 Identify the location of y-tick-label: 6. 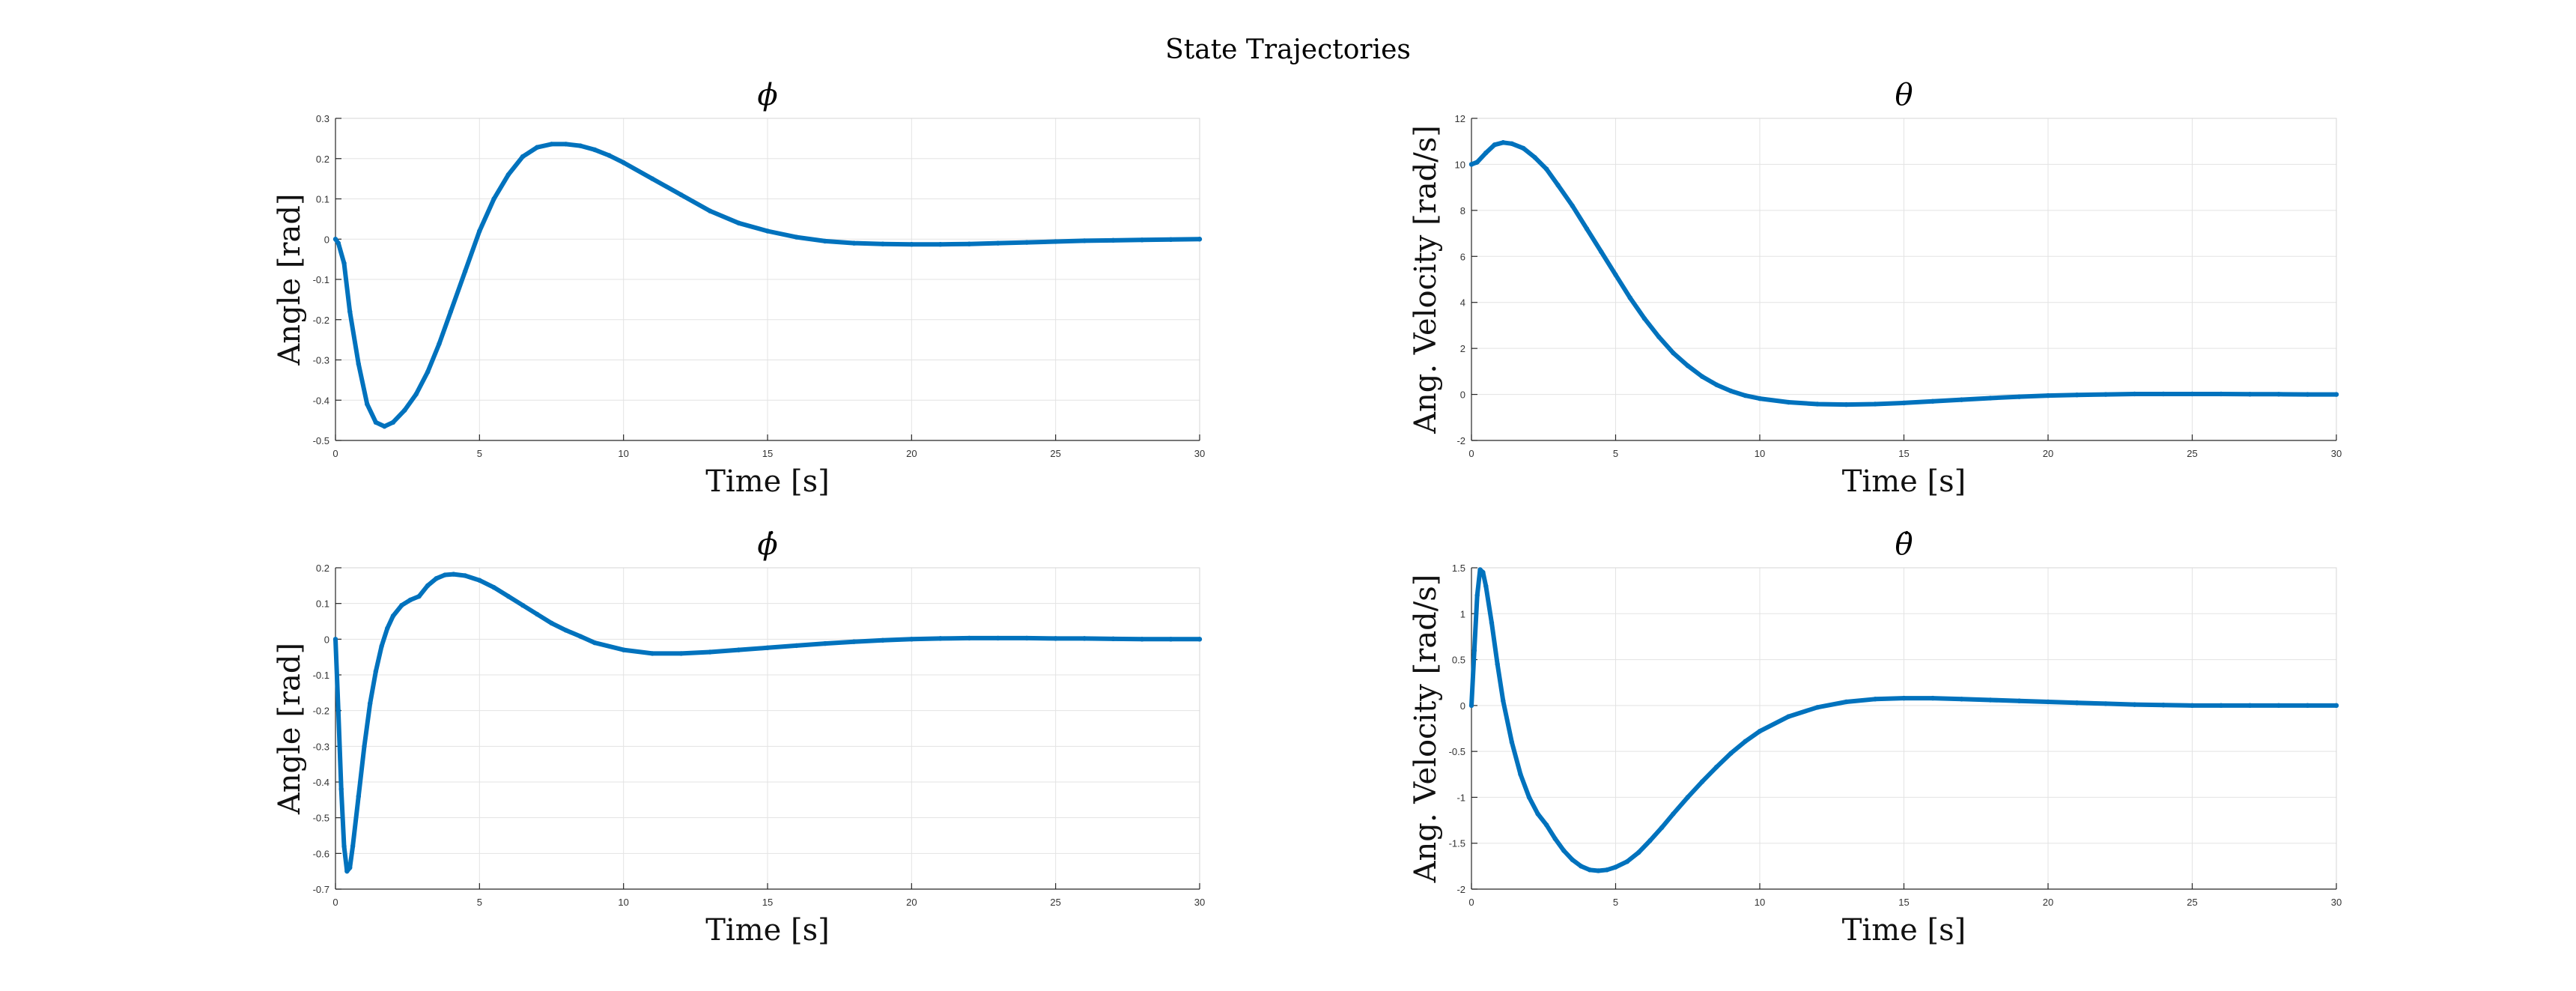
(1462, 256).